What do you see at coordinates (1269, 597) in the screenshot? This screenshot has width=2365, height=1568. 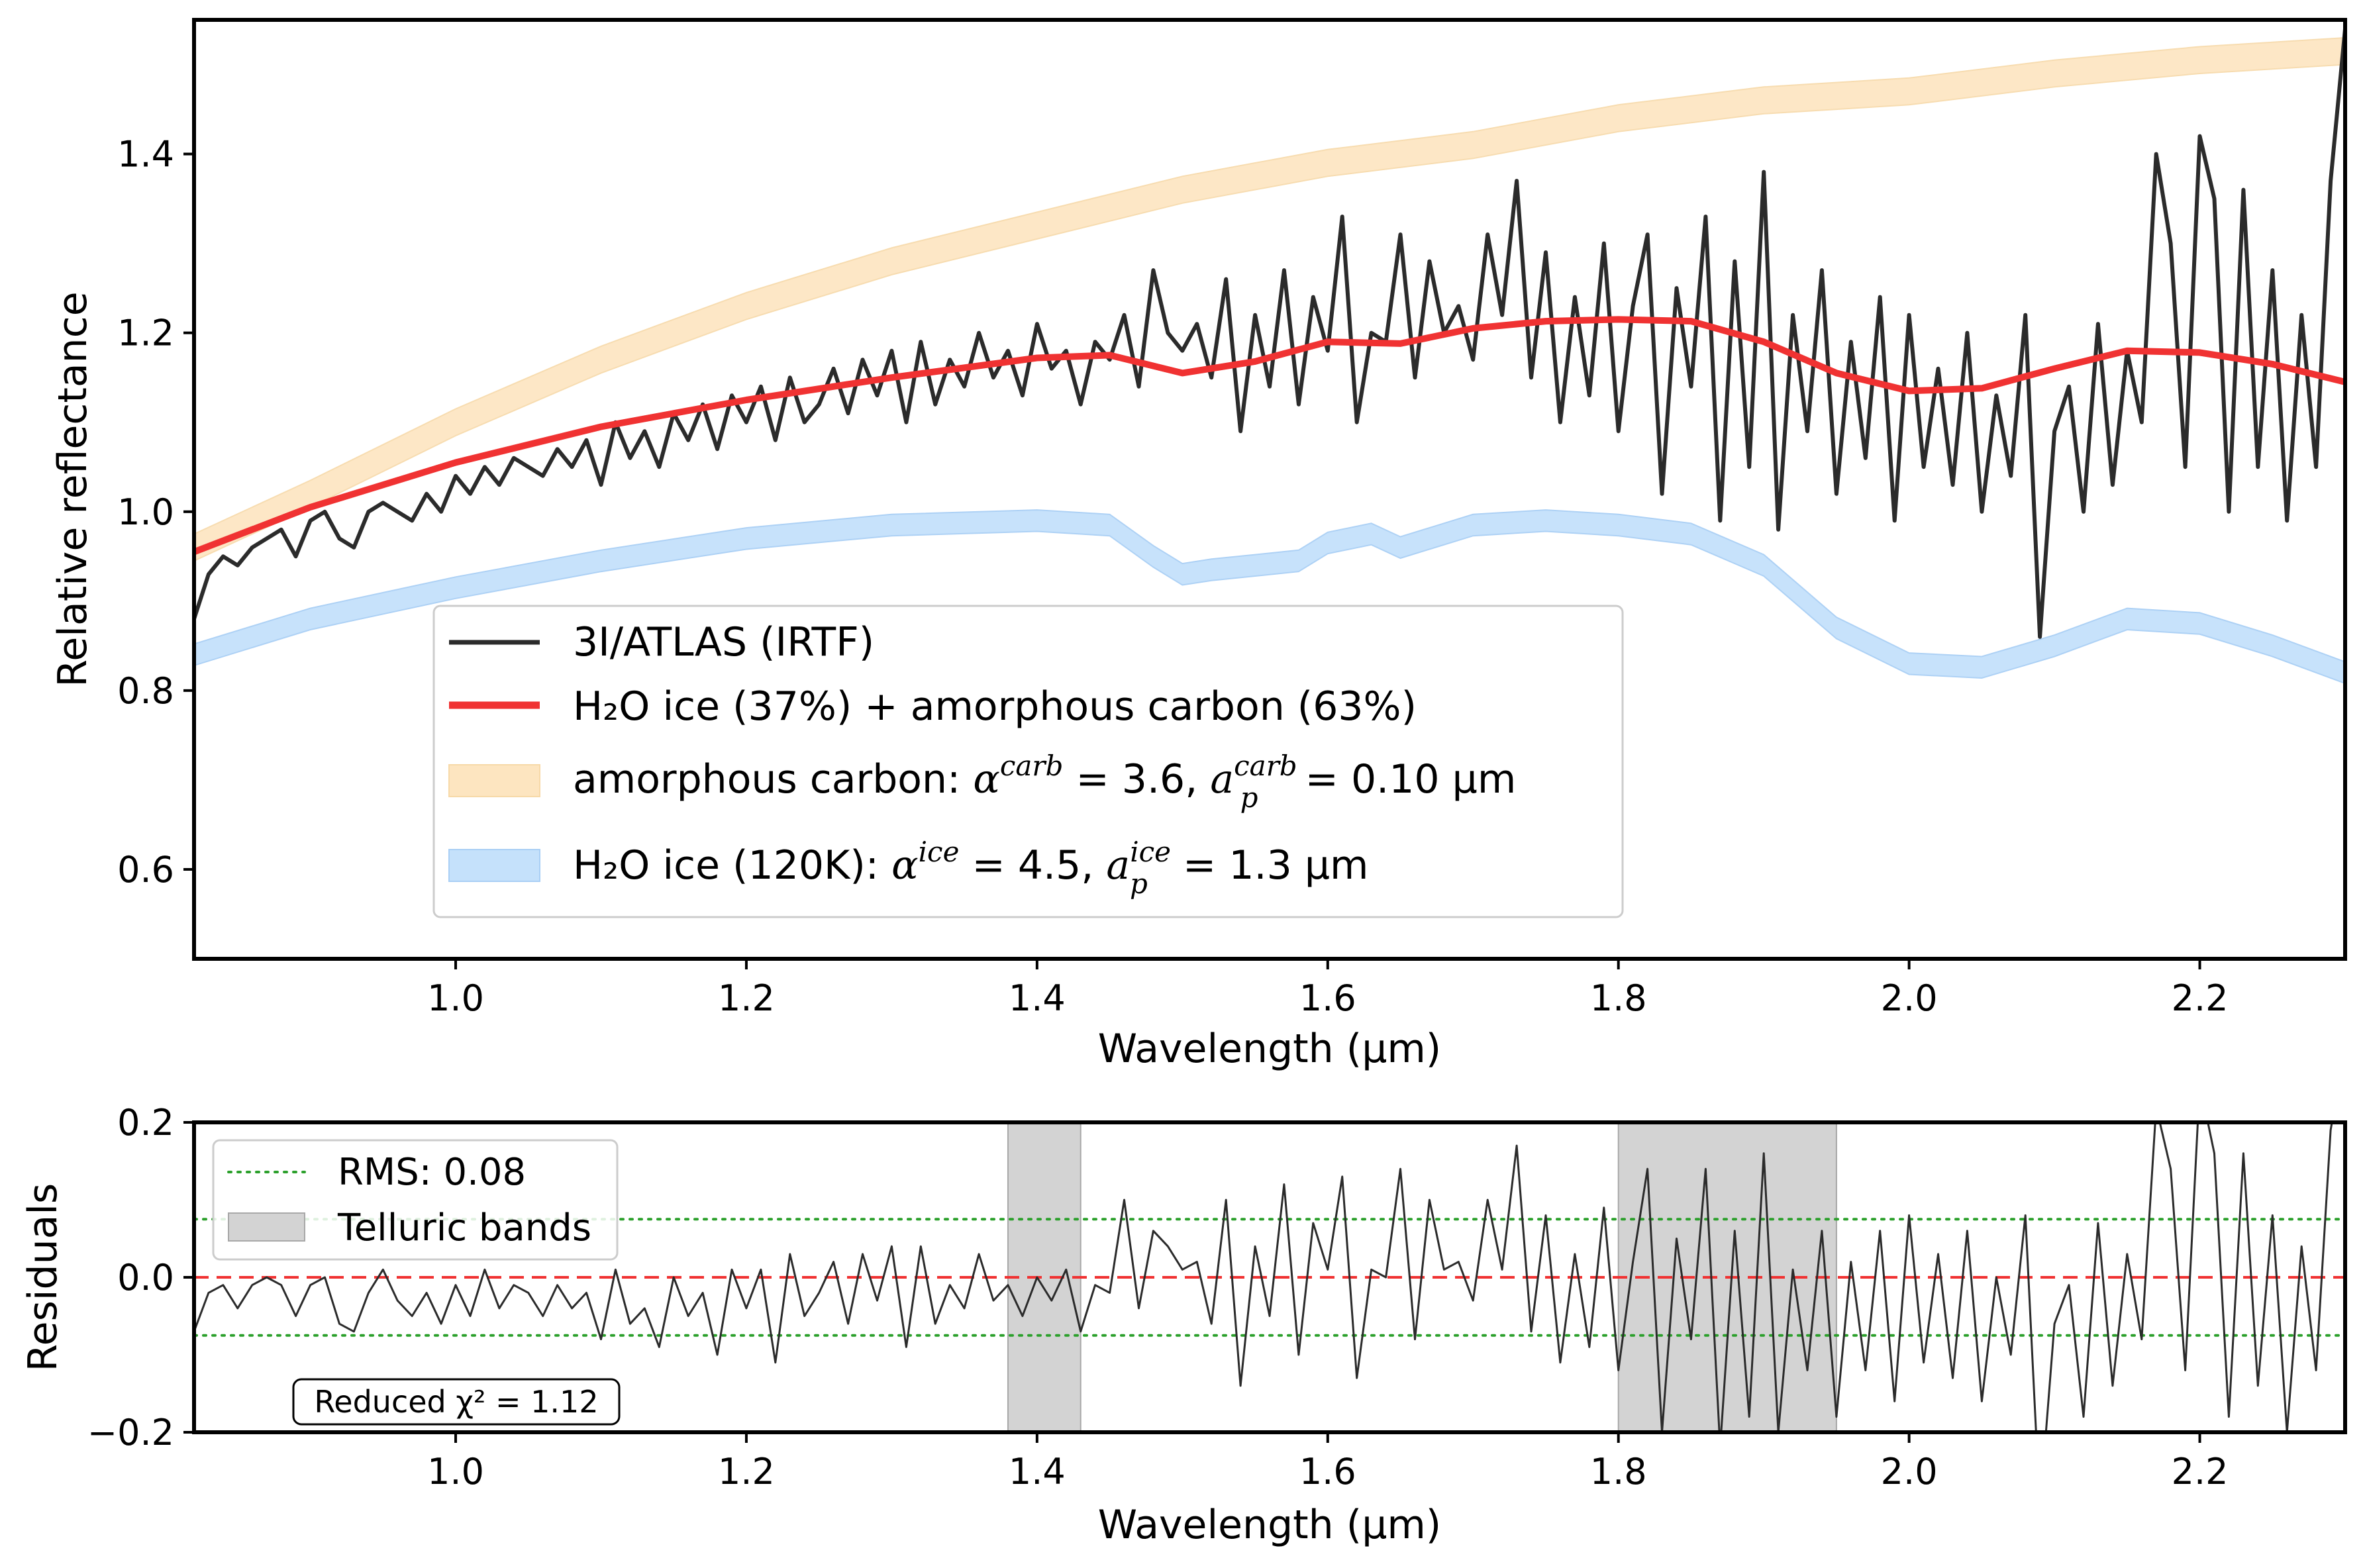 I see `ice-band` at bounding box center [1269, 597].